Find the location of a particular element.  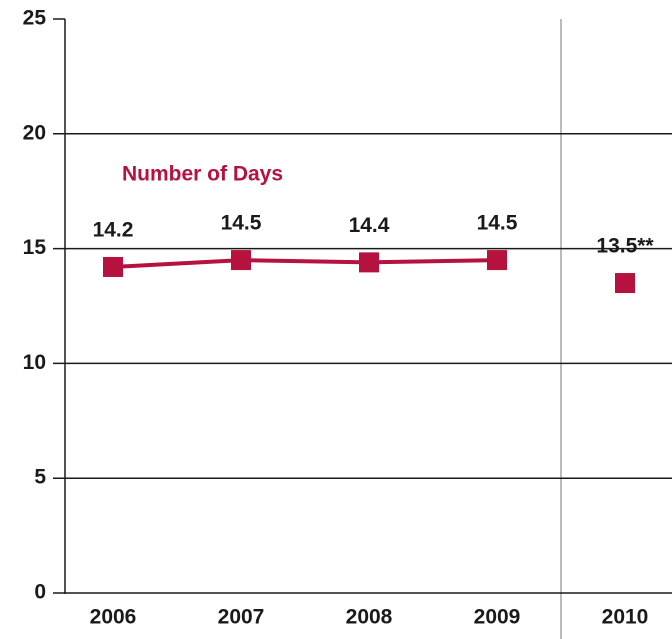

y-tick-label: 20 is located at coordinates (34, 132).